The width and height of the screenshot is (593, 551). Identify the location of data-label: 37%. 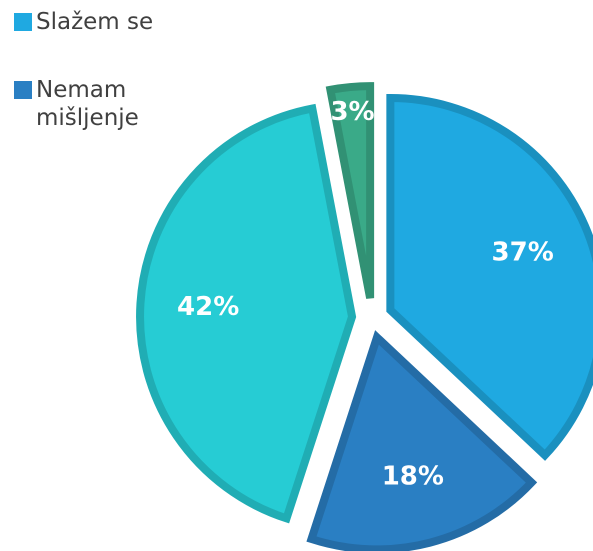
(523, 252).